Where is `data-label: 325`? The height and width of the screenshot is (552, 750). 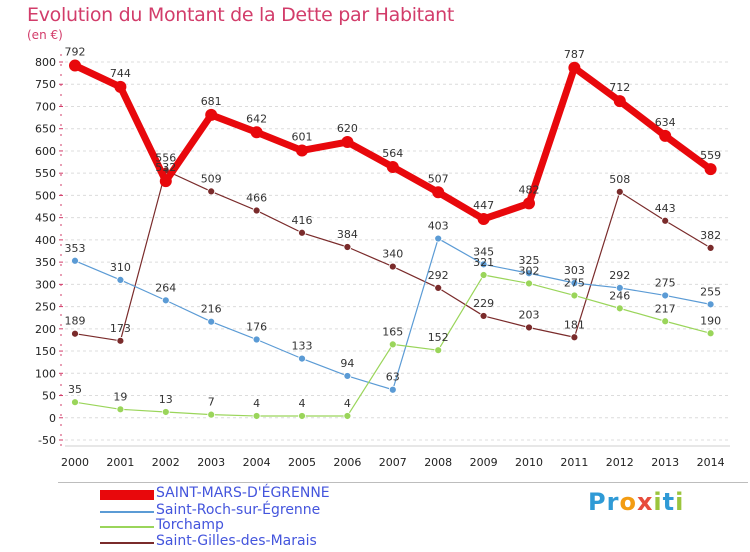
data-label: 325 is located at coordinates (529, 260).